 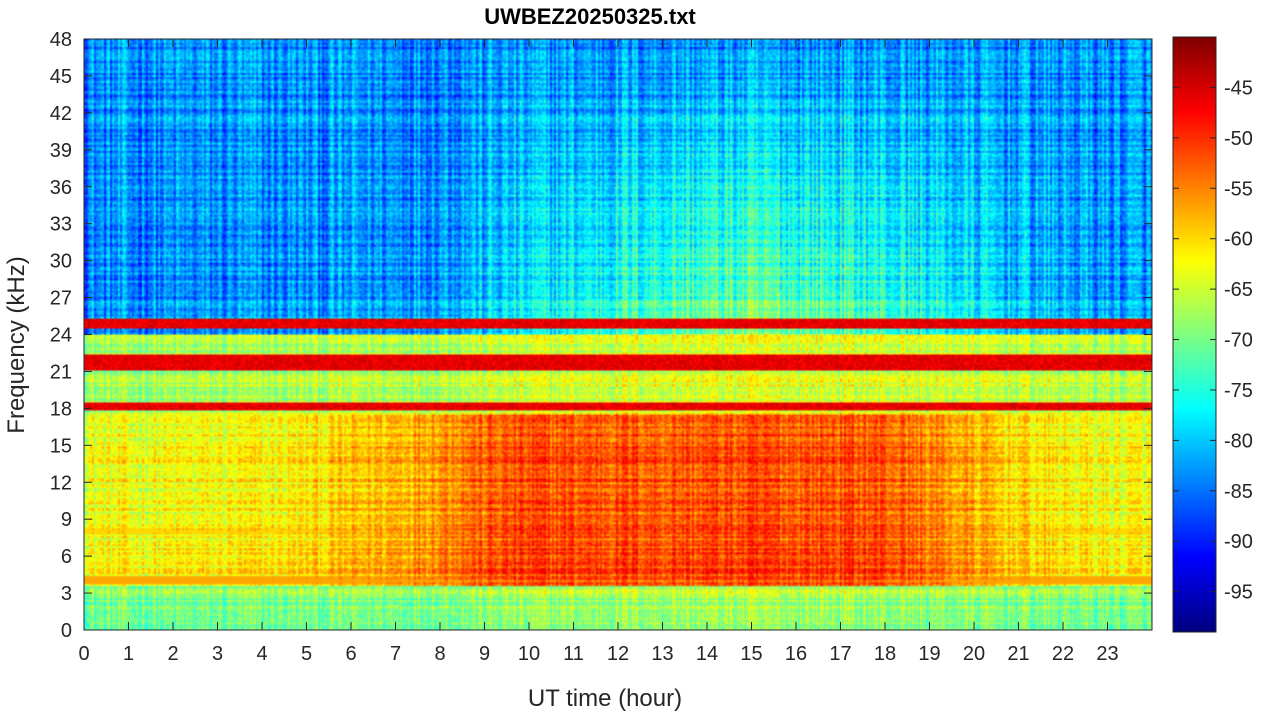 I want to click on x-tick-label: 20, so click(x=974, y=654).